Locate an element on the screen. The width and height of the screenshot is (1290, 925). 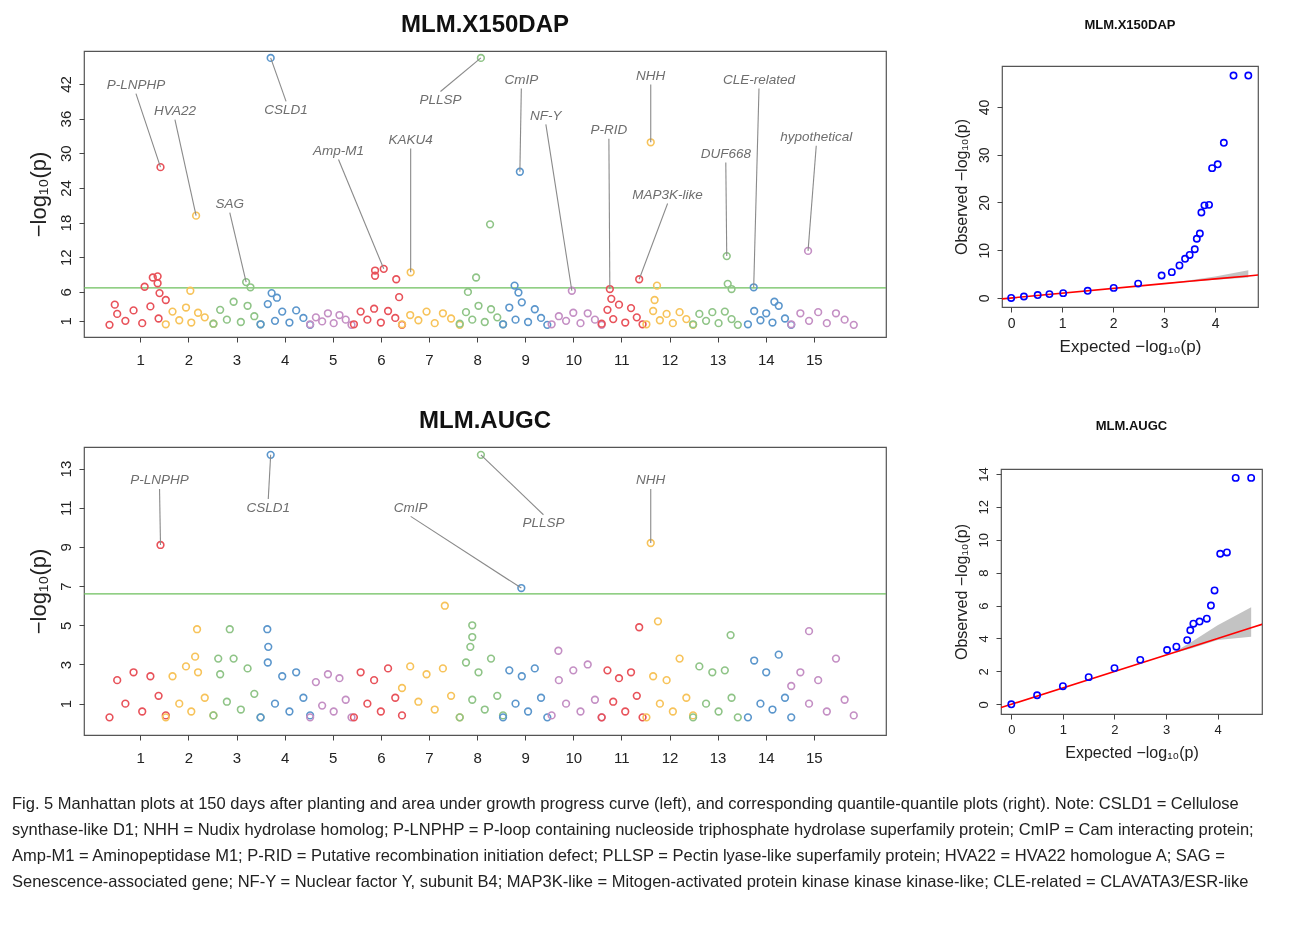
annotation: Amp-M1 is located at coordinates (338, 150).